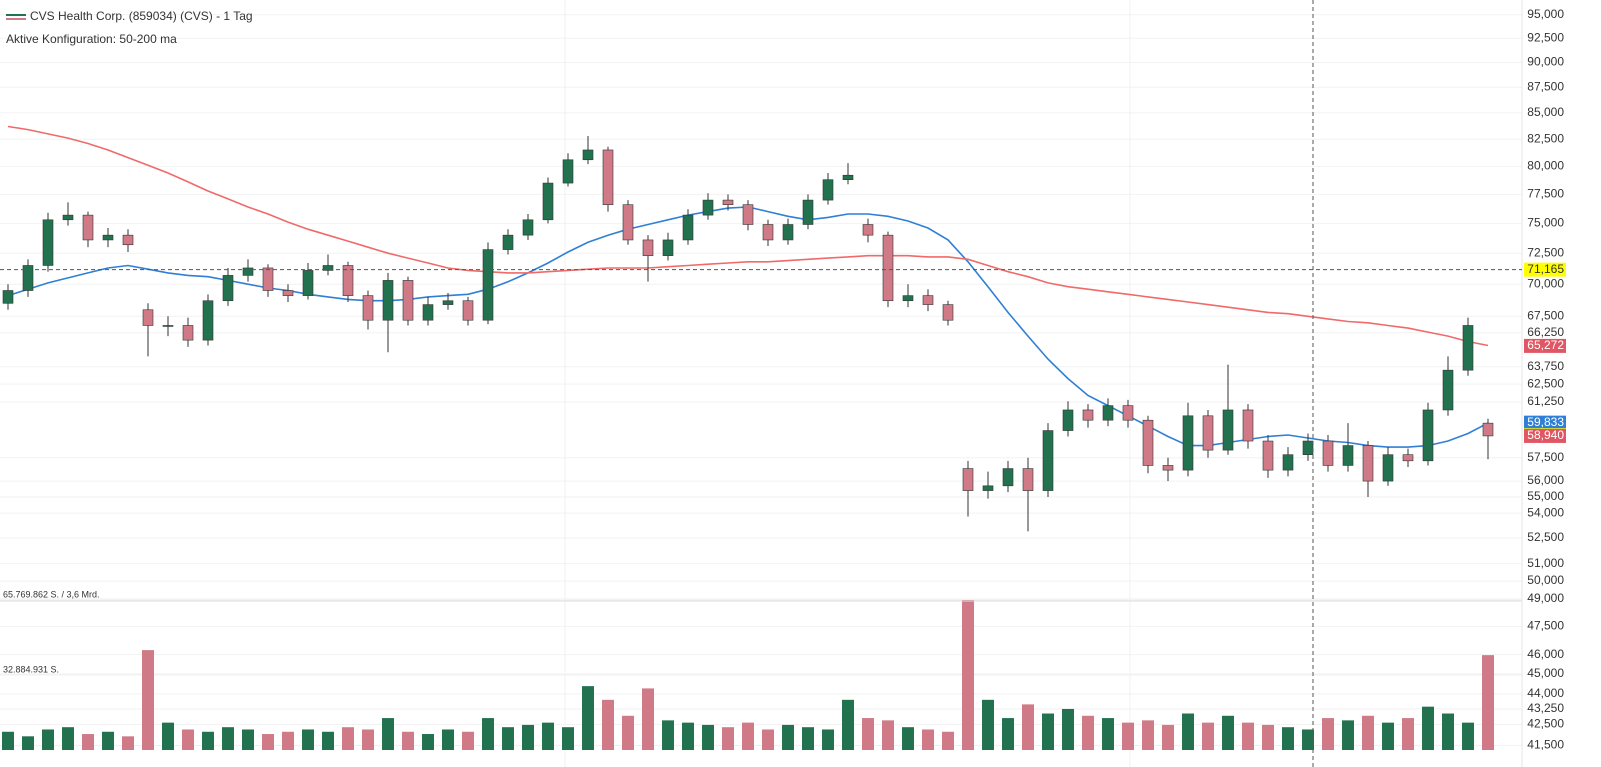  Describe the element at coordinates (1545, 512) in the screenshot. I see `y-tick-label: 54,000` at that location.